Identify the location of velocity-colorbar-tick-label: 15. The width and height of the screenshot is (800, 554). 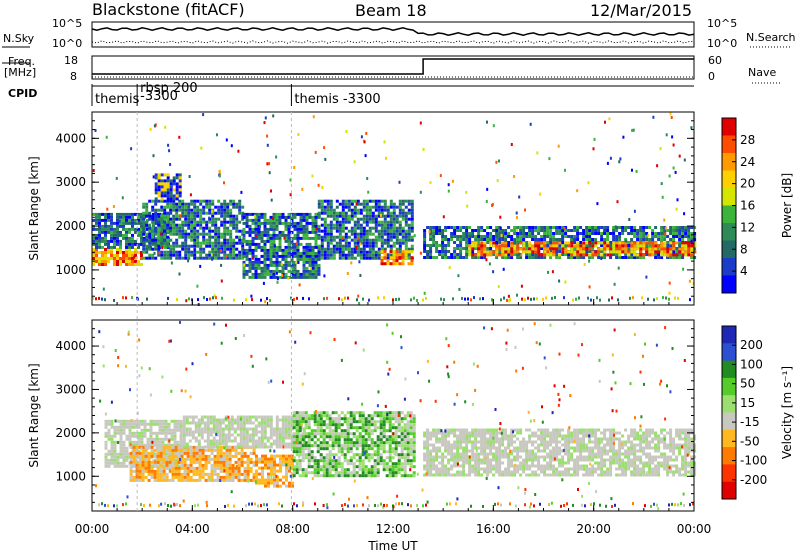
(747, 403).